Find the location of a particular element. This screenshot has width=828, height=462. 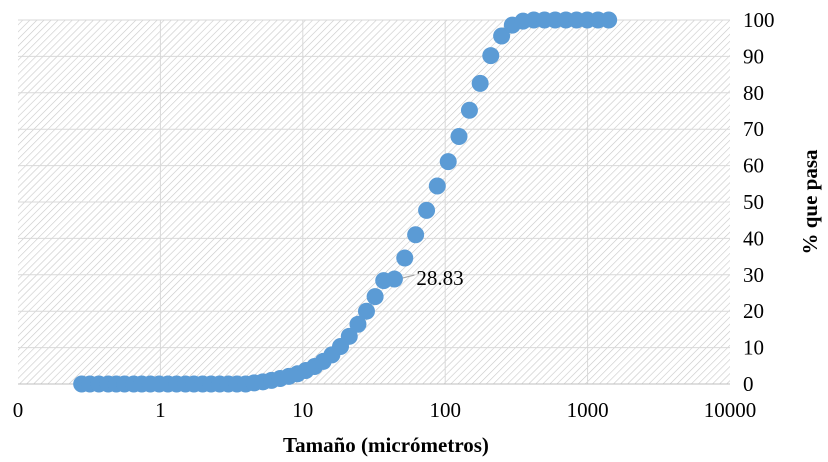

leader-lines is located at coordinates (408, 276).